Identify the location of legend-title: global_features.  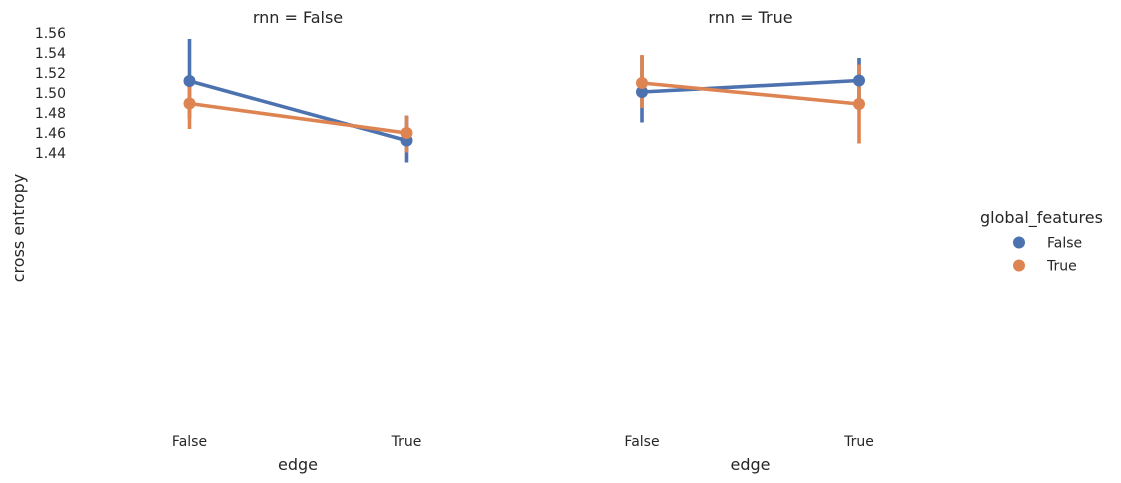
(1041, 218).